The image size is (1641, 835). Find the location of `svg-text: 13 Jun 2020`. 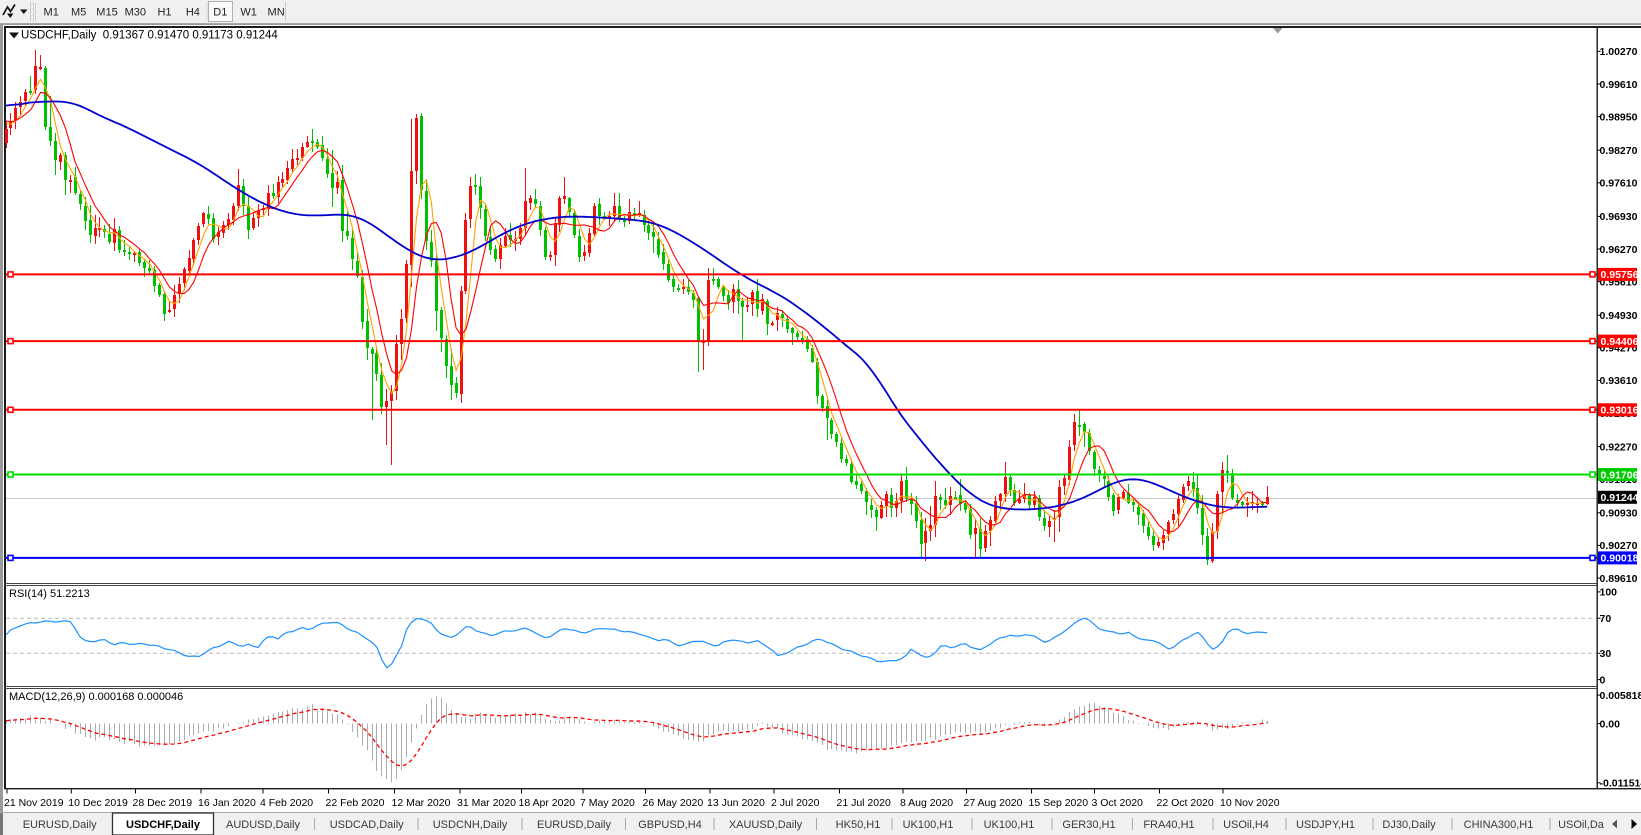

svg-text: 13 Jun 2020 is located at coordinates (736, 803).